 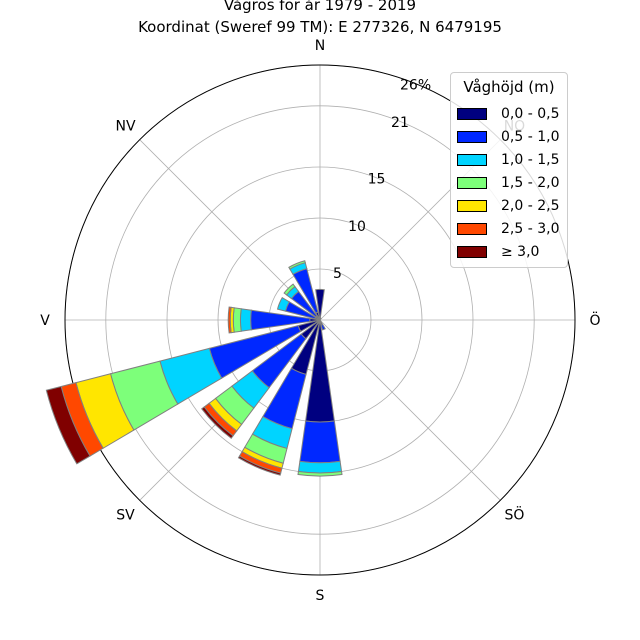 What do you see at coordinates (520, 252) in the screenshot?
I see `legend-label: ≥ 3,0` at bounding box center [520, 252].